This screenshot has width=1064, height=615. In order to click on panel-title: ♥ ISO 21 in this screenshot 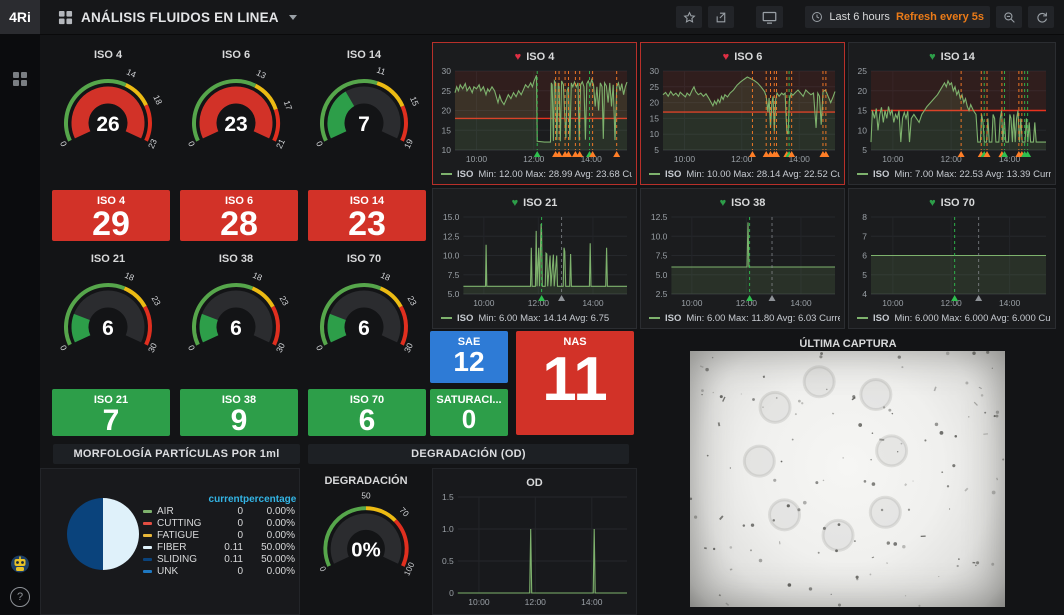, I will do `click(534, 201)`.